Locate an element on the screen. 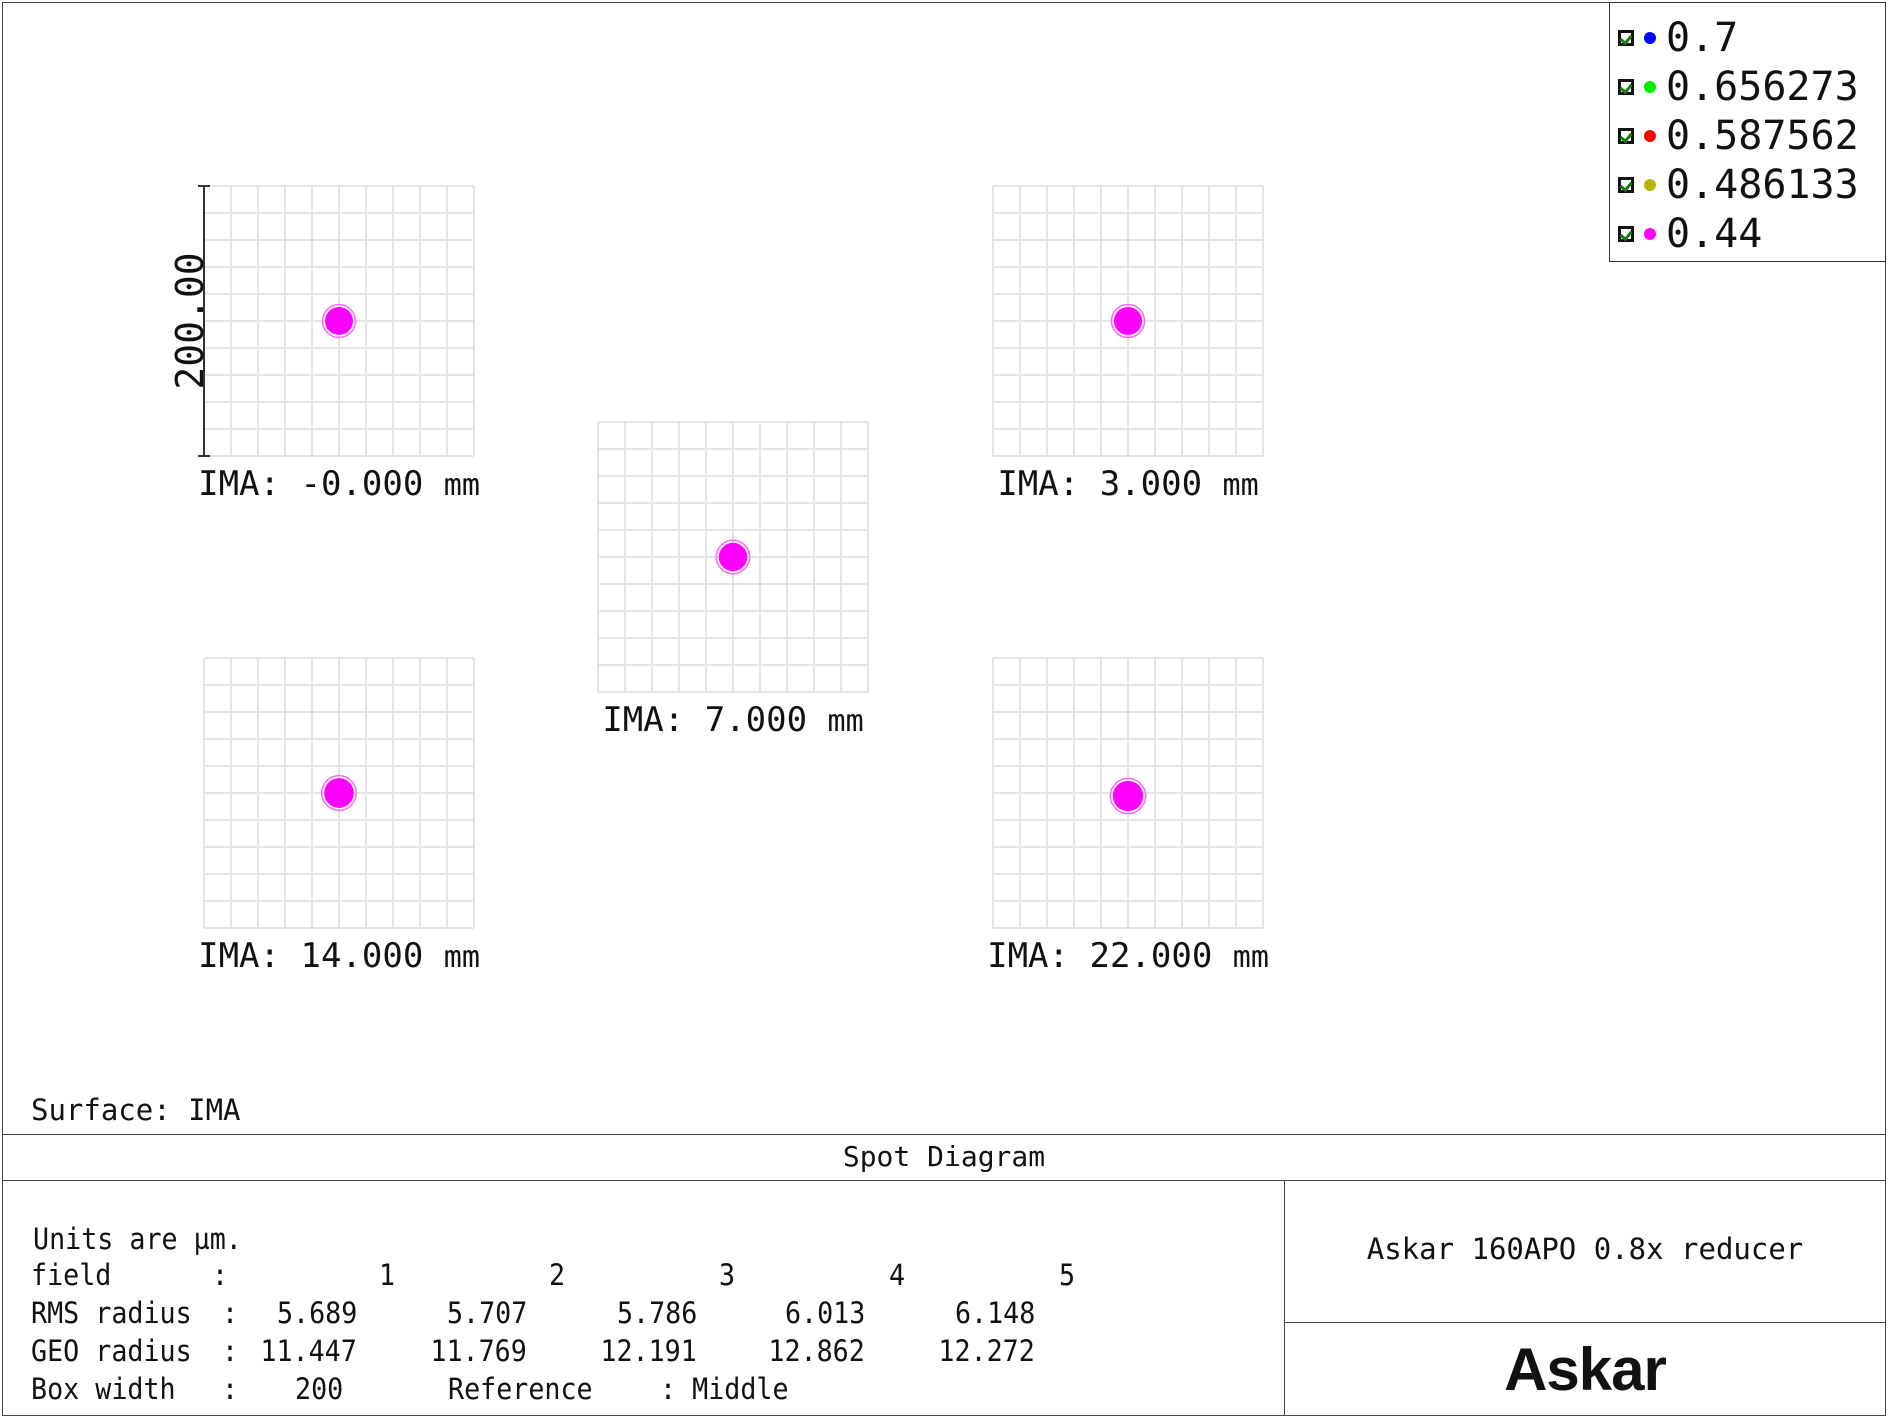 Image resolution: width=1890 pixels, height=1419 pixels. legend-label: 0.7 is located at coordinates (1702, 38).